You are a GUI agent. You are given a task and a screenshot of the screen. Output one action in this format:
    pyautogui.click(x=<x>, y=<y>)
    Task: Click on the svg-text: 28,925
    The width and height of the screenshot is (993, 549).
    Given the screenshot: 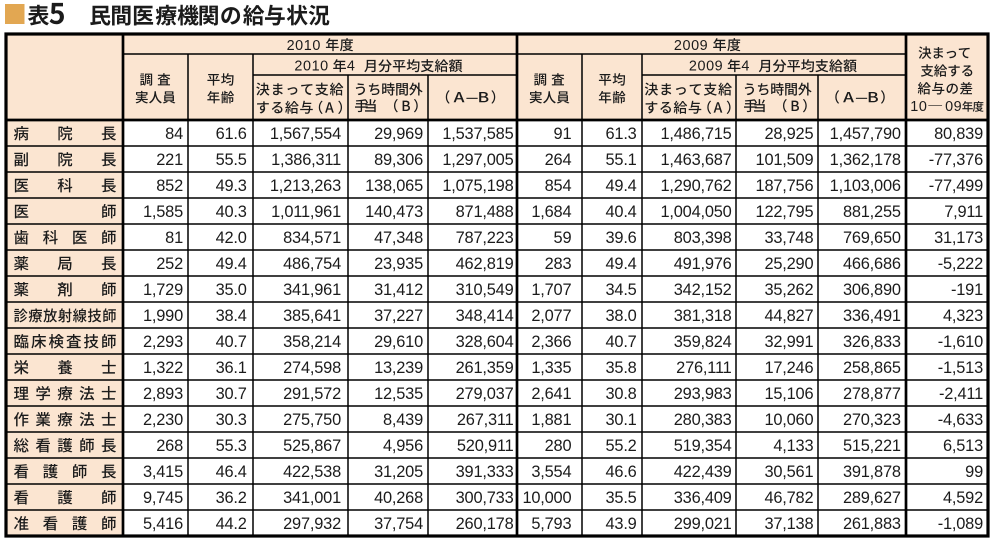 What is the action you would take?
    pyautogui.click(x=788, y=134)
    